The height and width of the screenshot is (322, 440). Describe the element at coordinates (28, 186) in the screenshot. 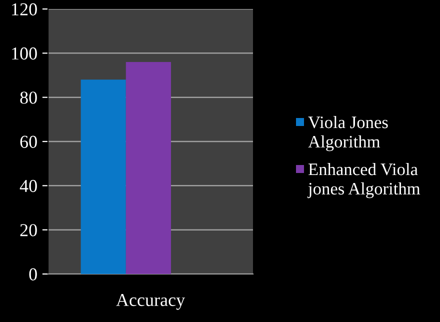

I see `y-tick-label: 40` at that location.